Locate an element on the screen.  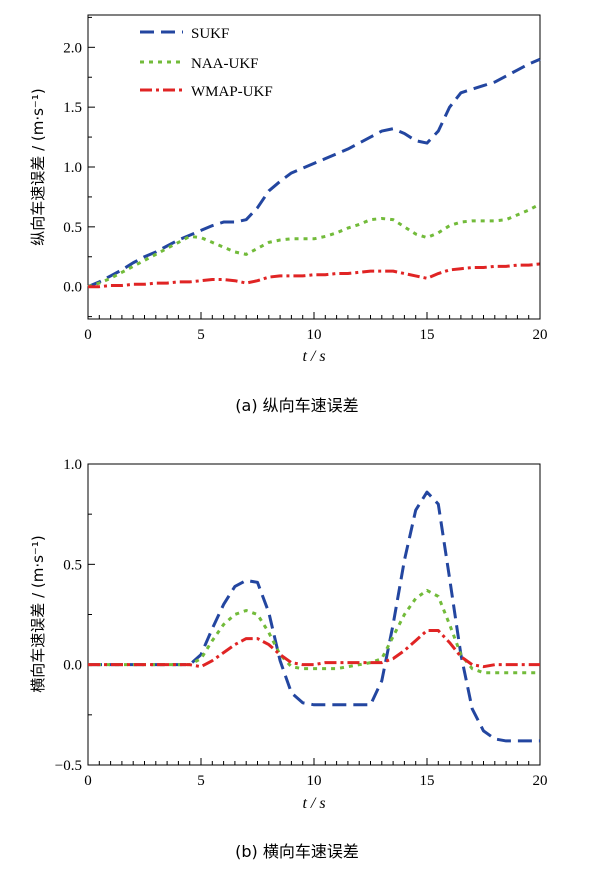
chart-a-x-tick-label: 15 is located at coordinates (427, 335).